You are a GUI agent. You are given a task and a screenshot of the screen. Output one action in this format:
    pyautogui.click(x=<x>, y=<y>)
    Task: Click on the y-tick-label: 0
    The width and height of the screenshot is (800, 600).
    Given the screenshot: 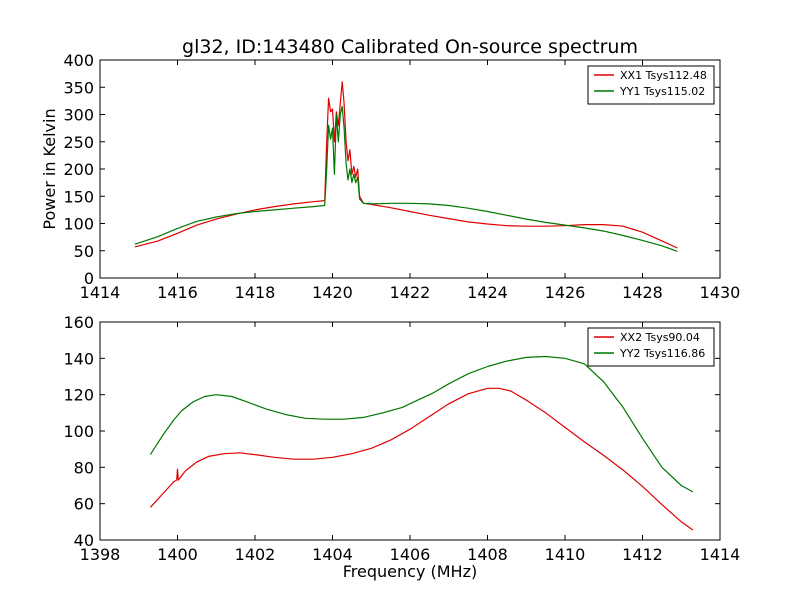 What is the action you would take?
    pyautogui.click(x=89, y=278)
    